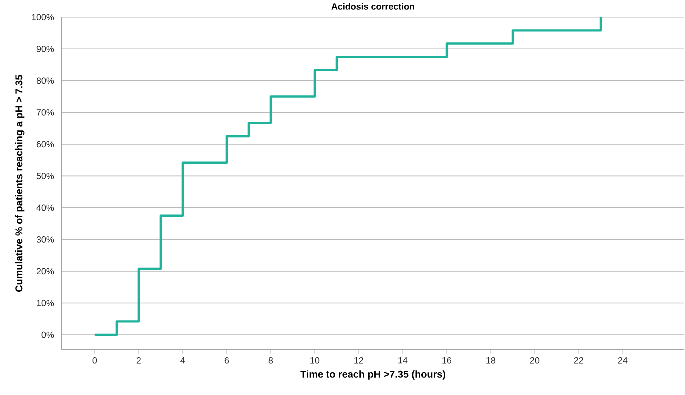 The width and height of the screenshot is (685, 395). Describe the element at coordinates (95, 361) in the screenshot. I see `x-tick-label: 0` at that location.